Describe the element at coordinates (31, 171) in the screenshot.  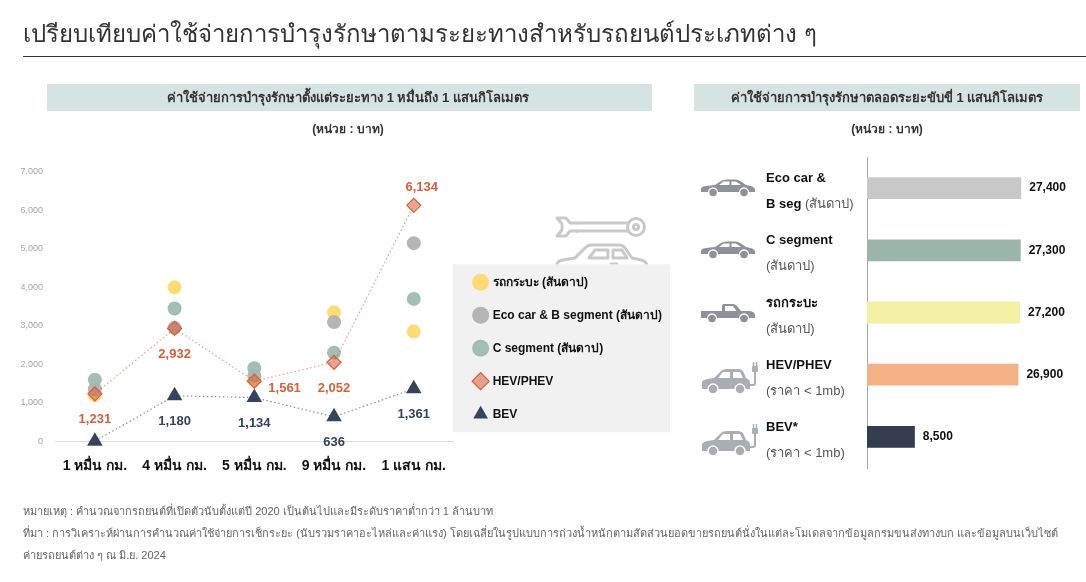
I see `y-tick-label: 7,000` at that location.